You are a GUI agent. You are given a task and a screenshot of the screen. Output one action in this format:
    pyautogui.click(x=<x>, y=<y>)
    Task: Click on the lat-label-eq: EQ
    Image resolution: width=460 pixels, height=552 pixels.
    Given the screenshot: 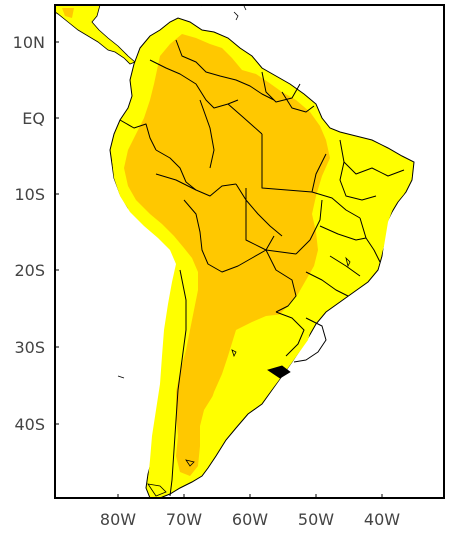 What is the action you would take?
    pyautogui.click(x=33, y=118)
    